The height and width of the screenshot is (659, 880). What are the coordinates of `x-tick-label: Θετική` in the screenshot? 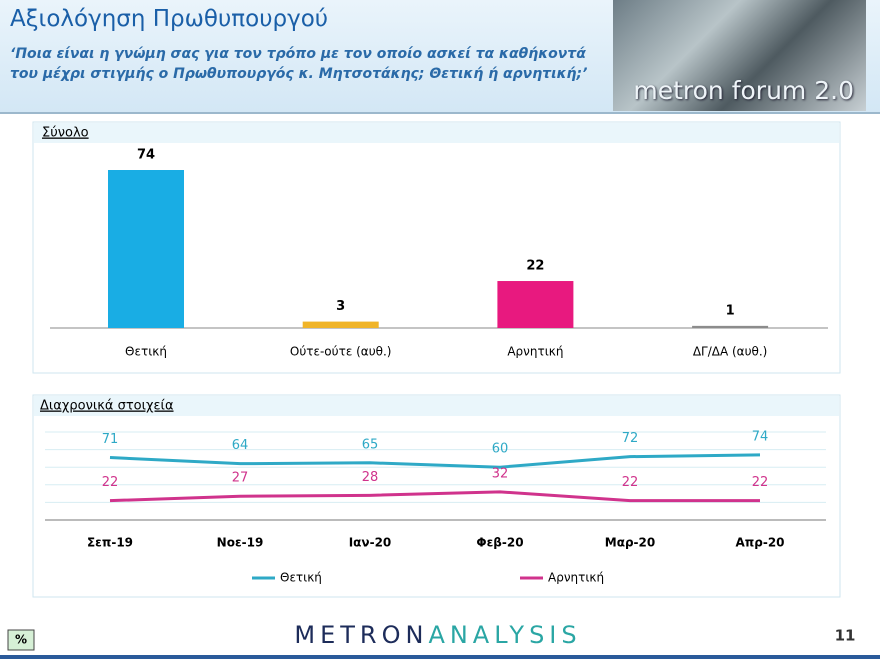 It's located at (146, 352).